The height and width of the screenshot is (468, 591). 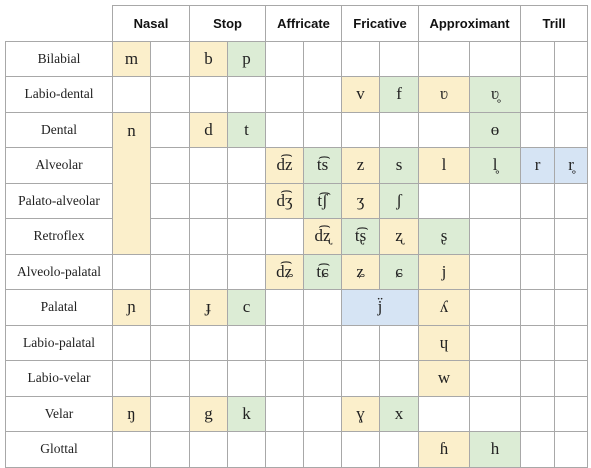 What do you see at coordinates (444, 449) in the screenshot?
I see `table-cell: ɦ` at bounding box center [444, 449].